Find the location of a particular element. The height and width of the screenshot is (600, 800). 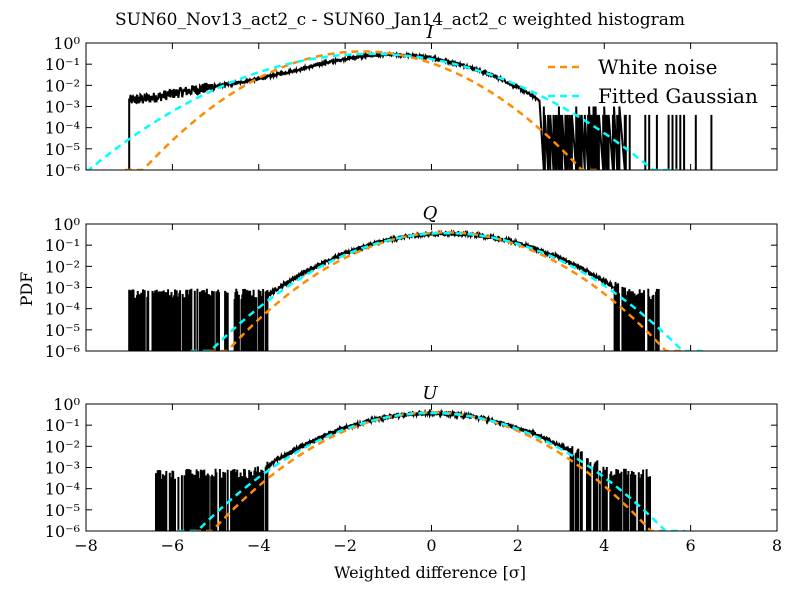

x-tick-label: −6 is located at coordinates (173, 545).